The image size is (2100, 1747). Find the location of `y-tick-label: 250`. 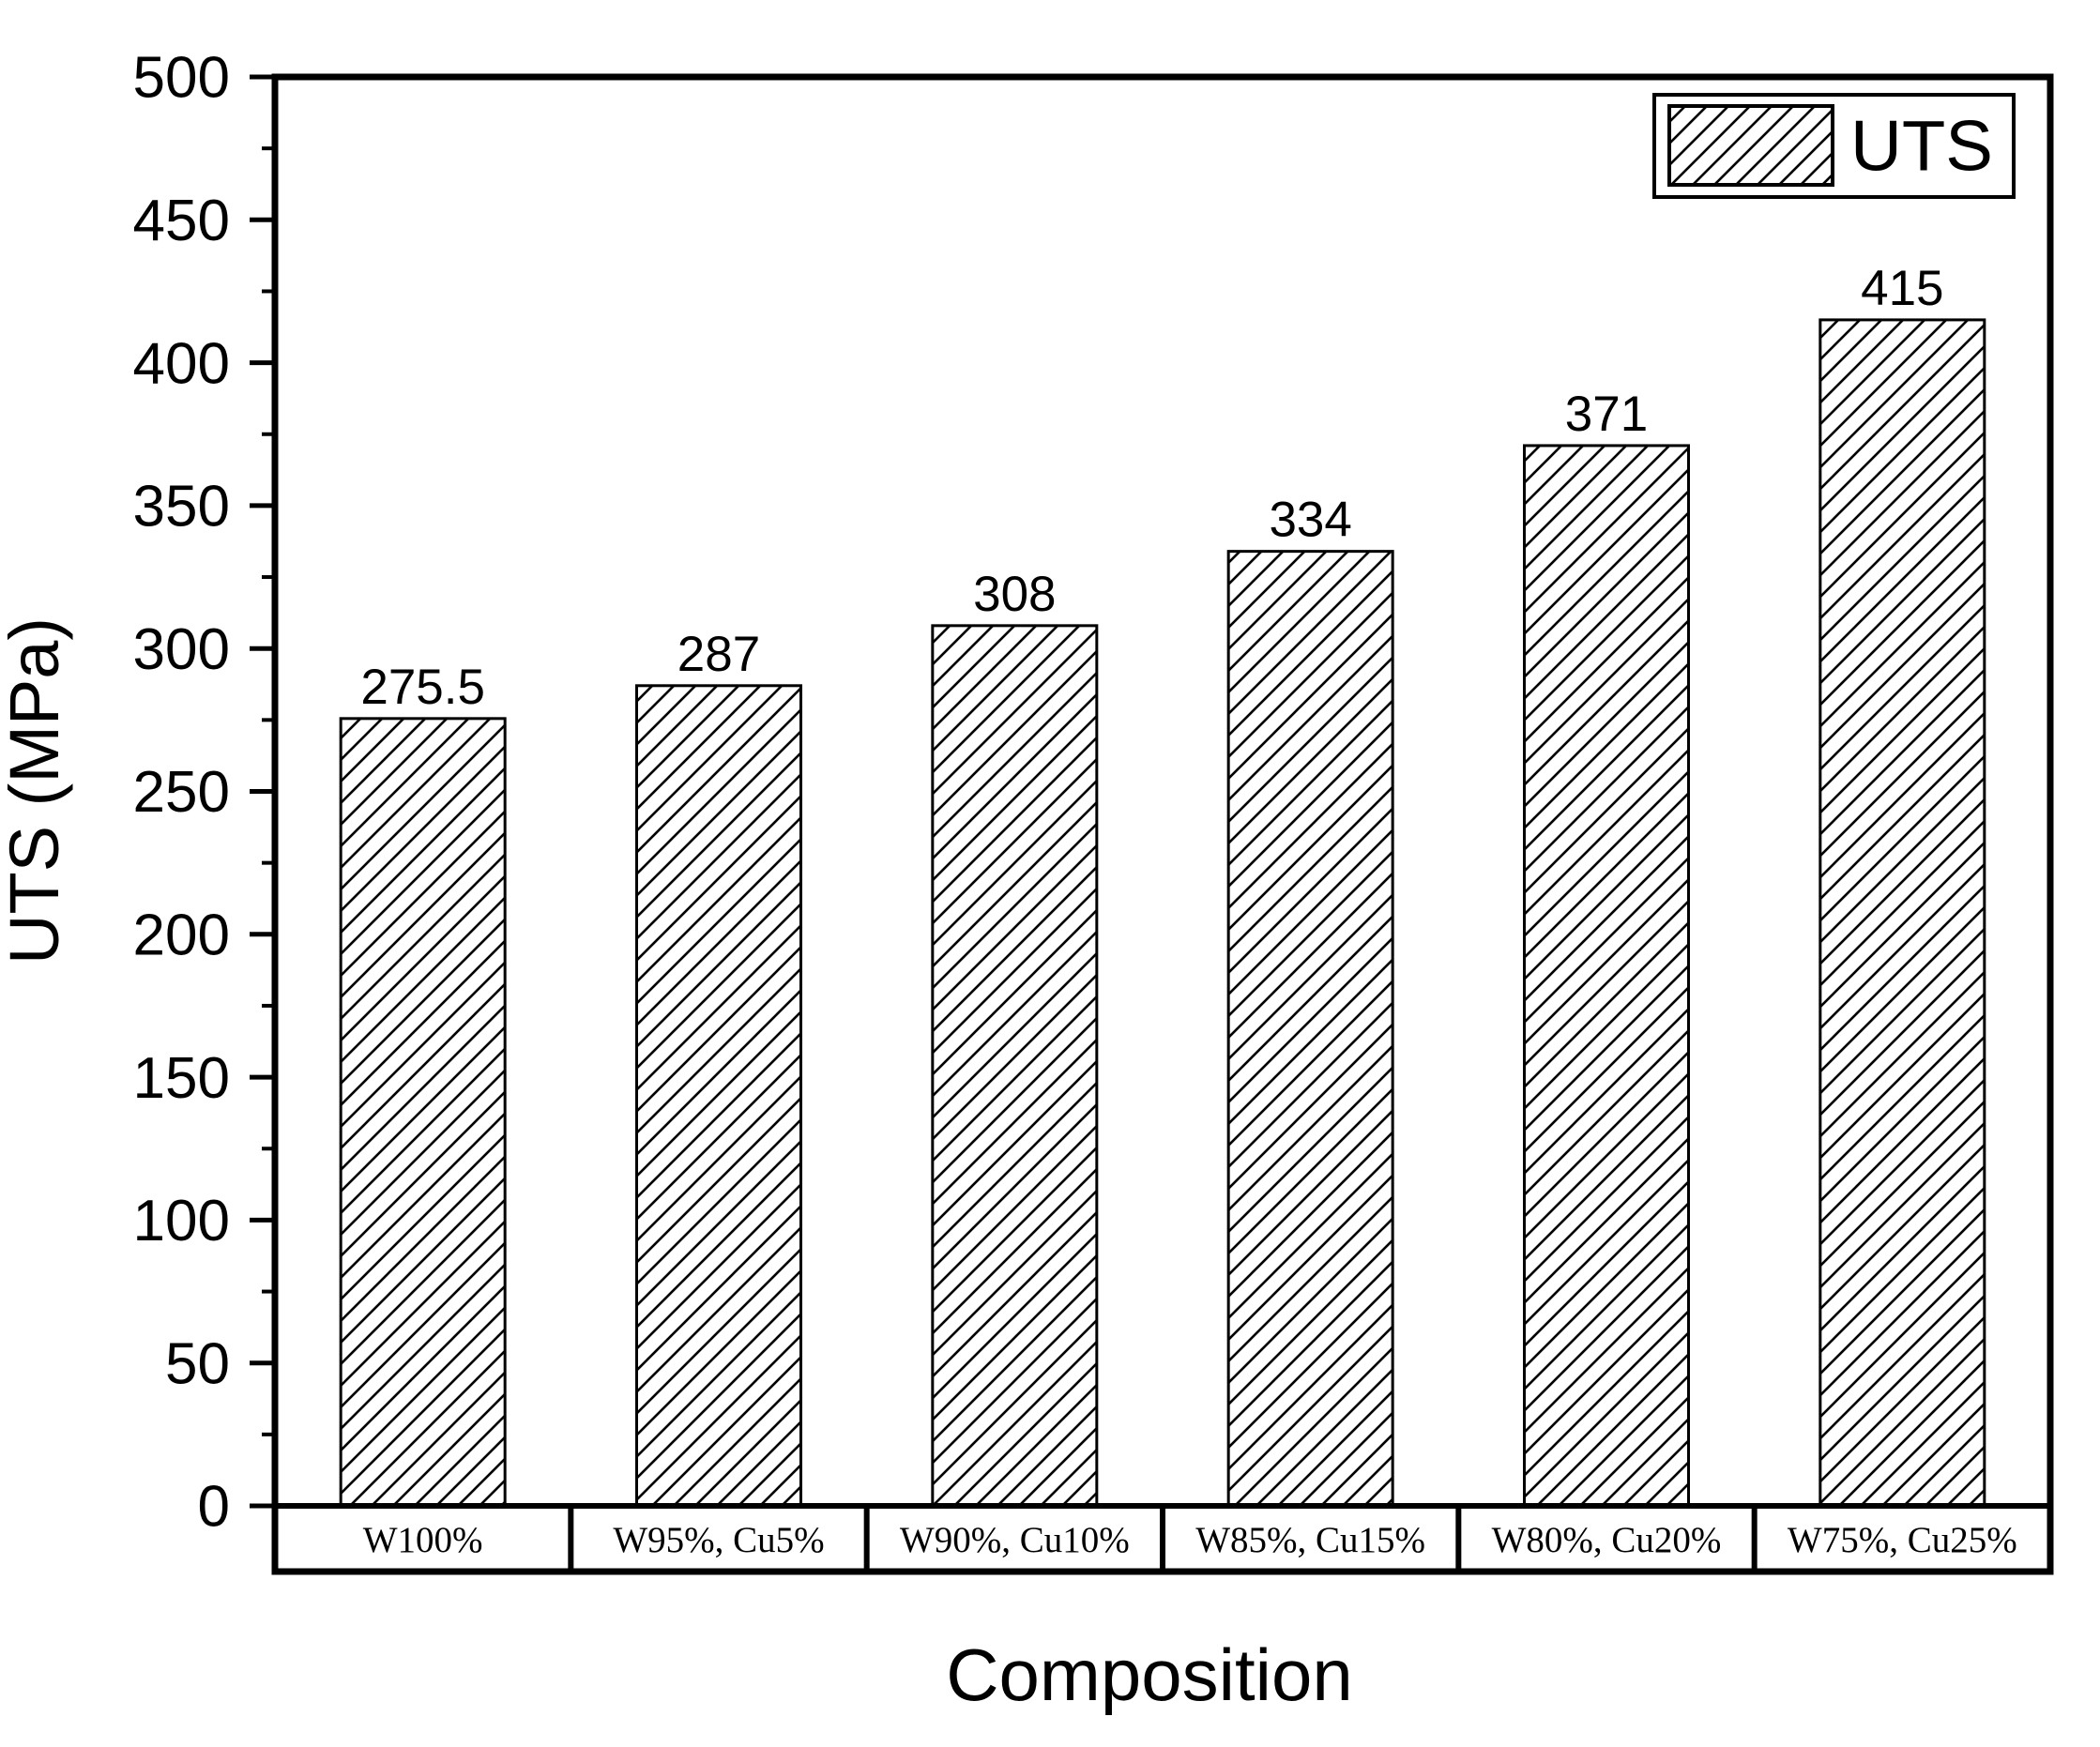

y-tick-label: 250 is located at coordinates (181, 792).